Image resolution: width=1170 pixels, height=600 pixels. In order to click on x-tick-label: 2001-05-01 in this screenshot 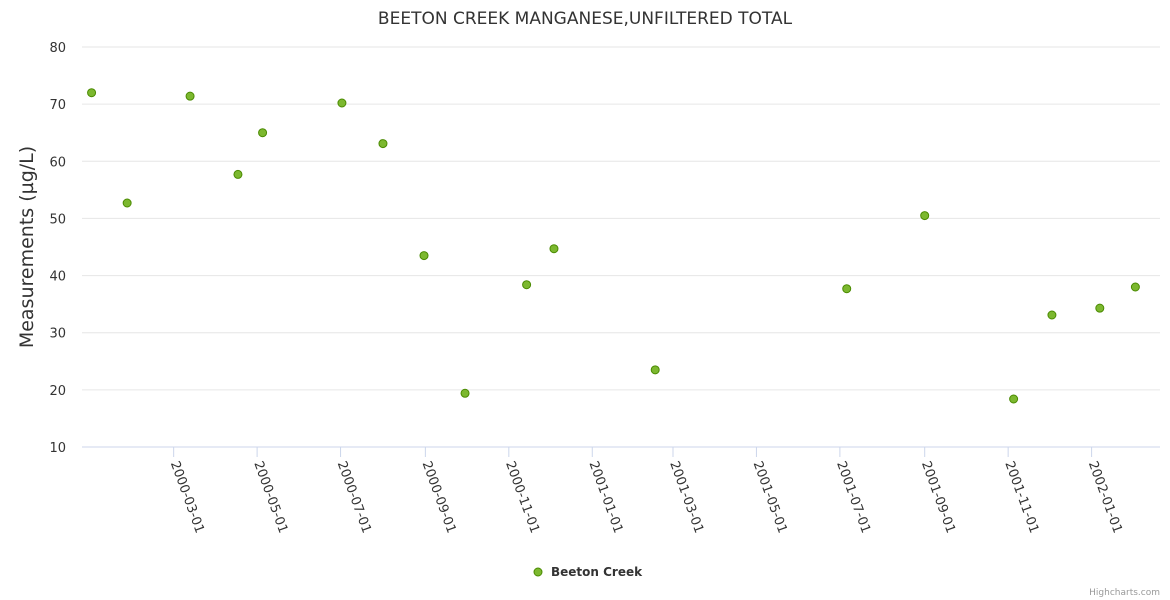, I will do `click(770, 497)`.